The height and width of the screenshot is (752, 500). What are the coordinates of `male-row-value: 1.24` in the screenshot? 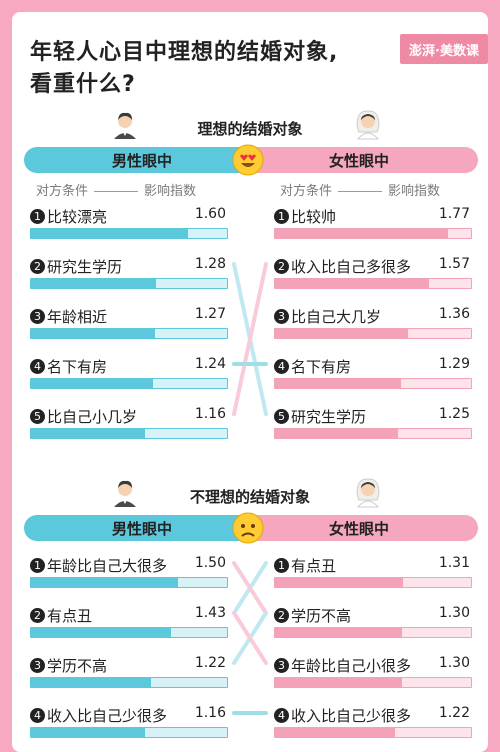 It's located at (210, 364).